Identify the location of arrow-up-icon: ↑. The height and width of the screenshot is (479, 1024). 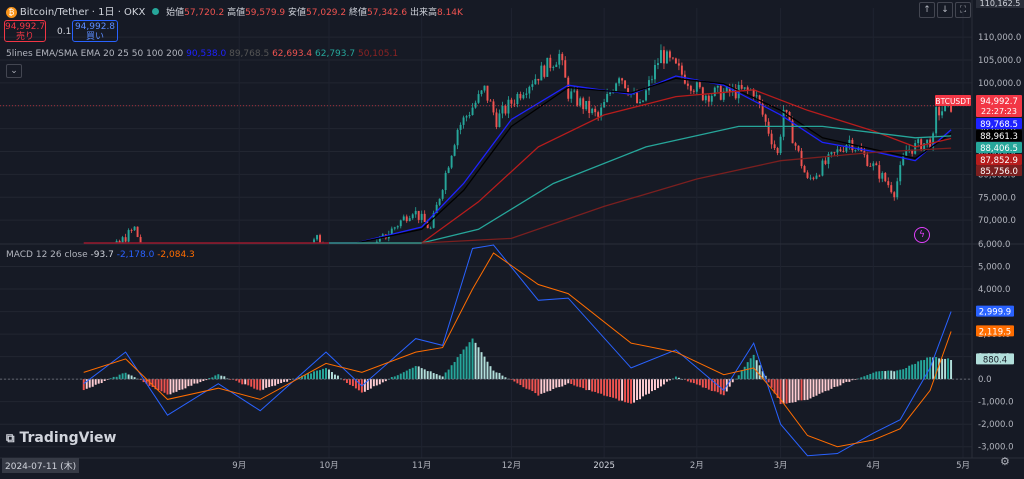
(927, 10).